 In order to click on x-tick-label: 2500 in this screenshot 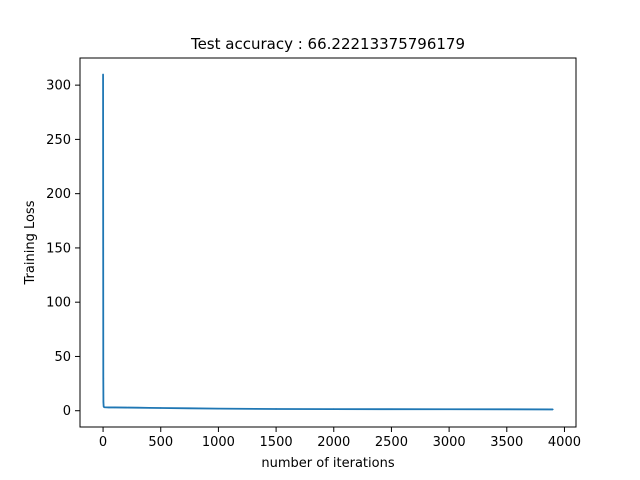, I will do `click(391, 442)`.